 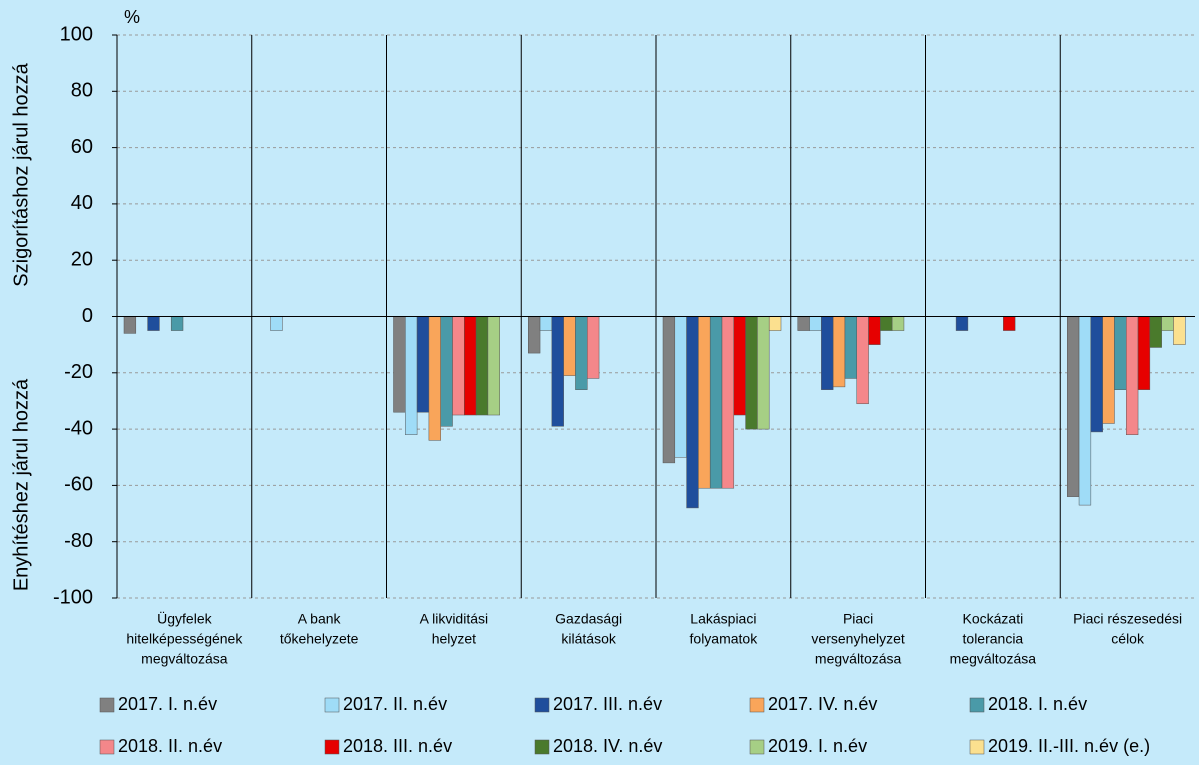 I want to click on y-tick-label: 0, so click(x=87, y=316).